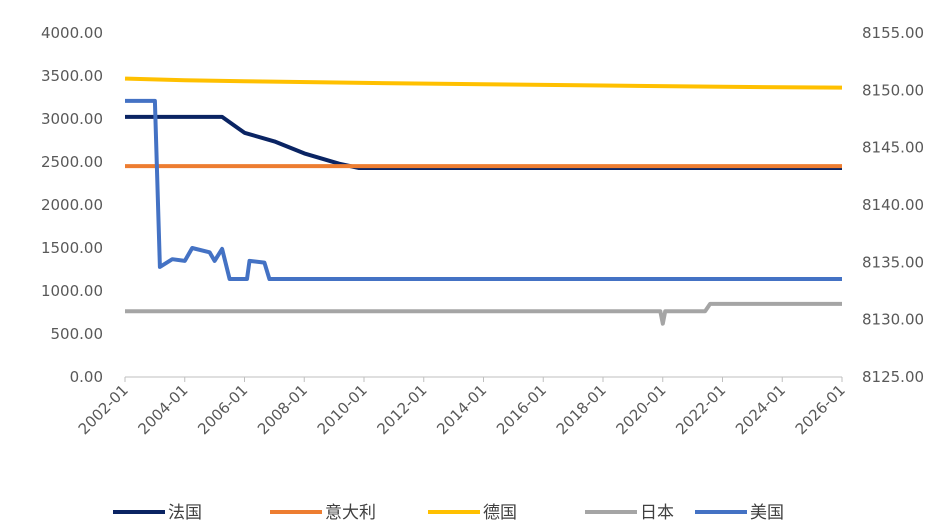 The width and height of the screenshot is (943, 527). I want to click on y-left-tick-label: 2500.00, so click(72, 162).